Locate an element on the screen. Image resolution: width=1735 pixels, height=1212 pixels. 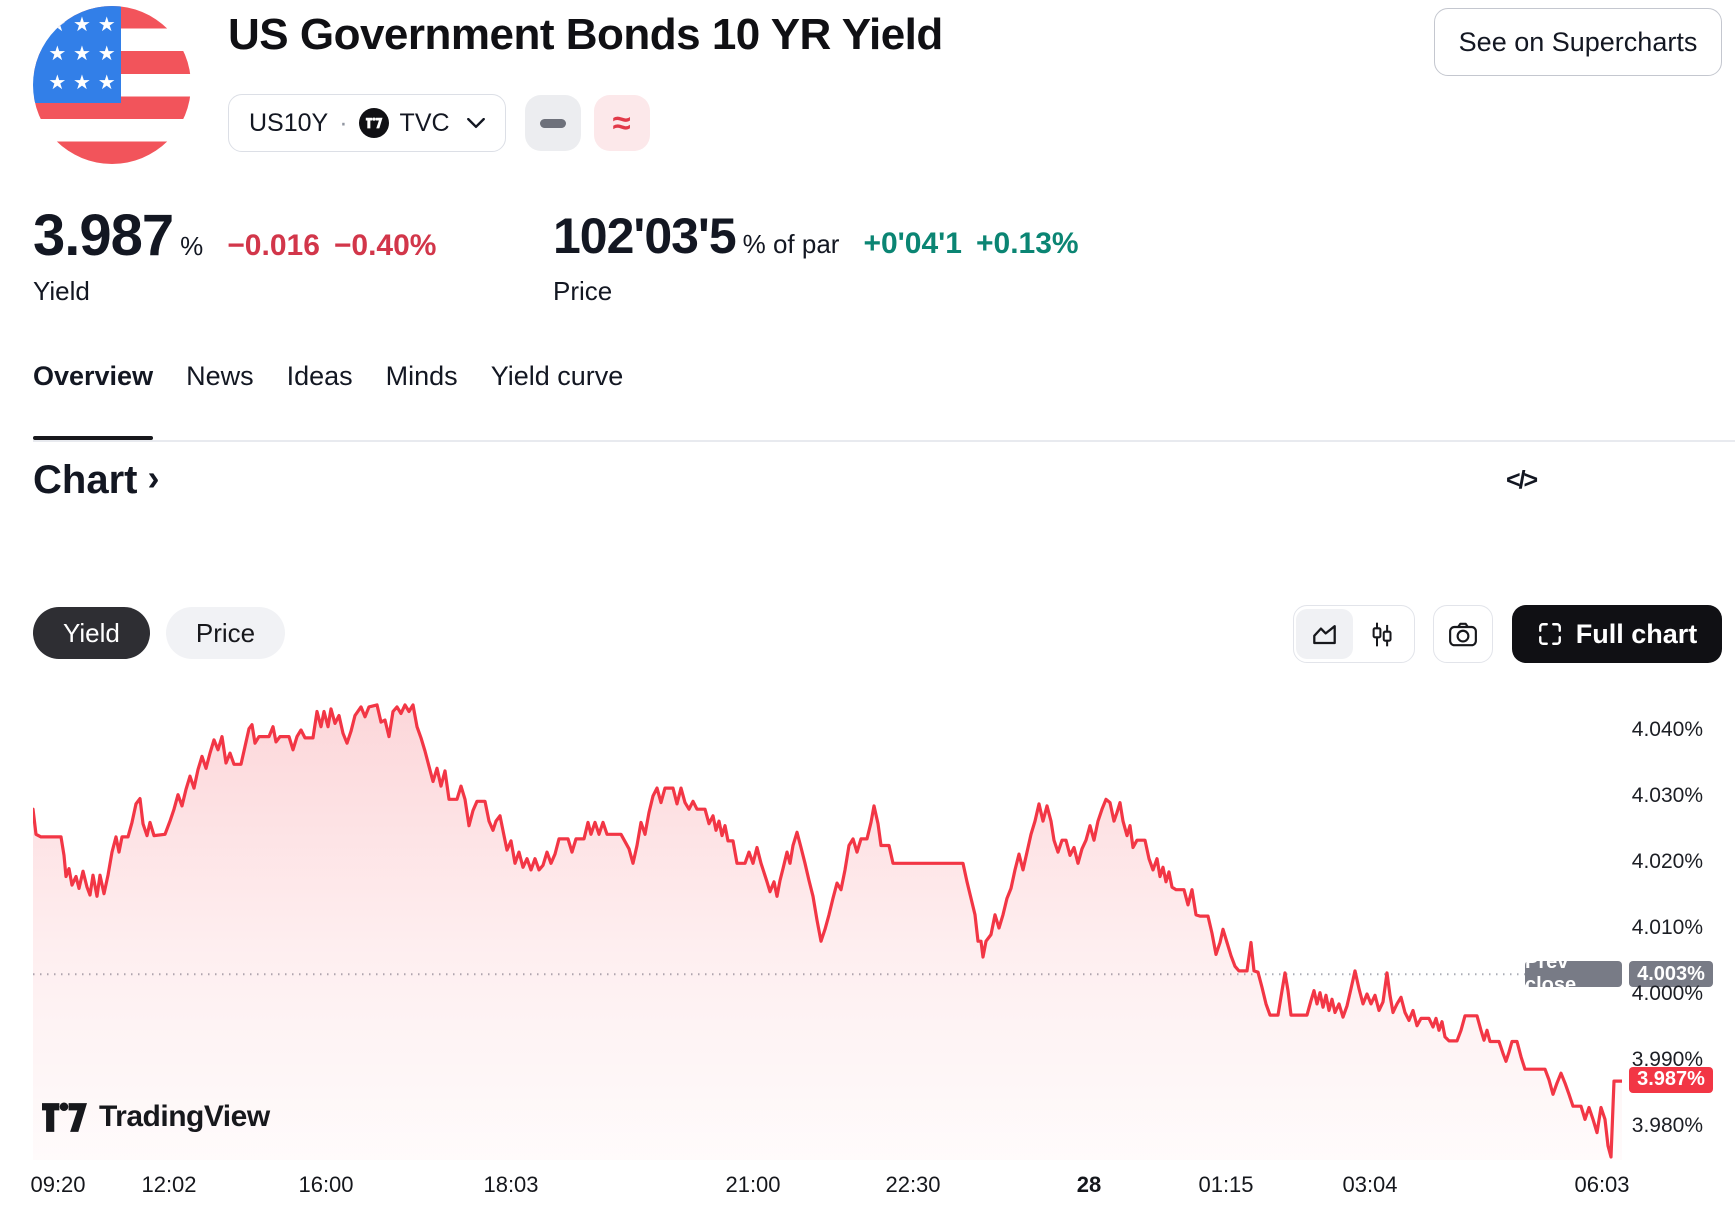
minus-icon is located at coordinates (552, 123).